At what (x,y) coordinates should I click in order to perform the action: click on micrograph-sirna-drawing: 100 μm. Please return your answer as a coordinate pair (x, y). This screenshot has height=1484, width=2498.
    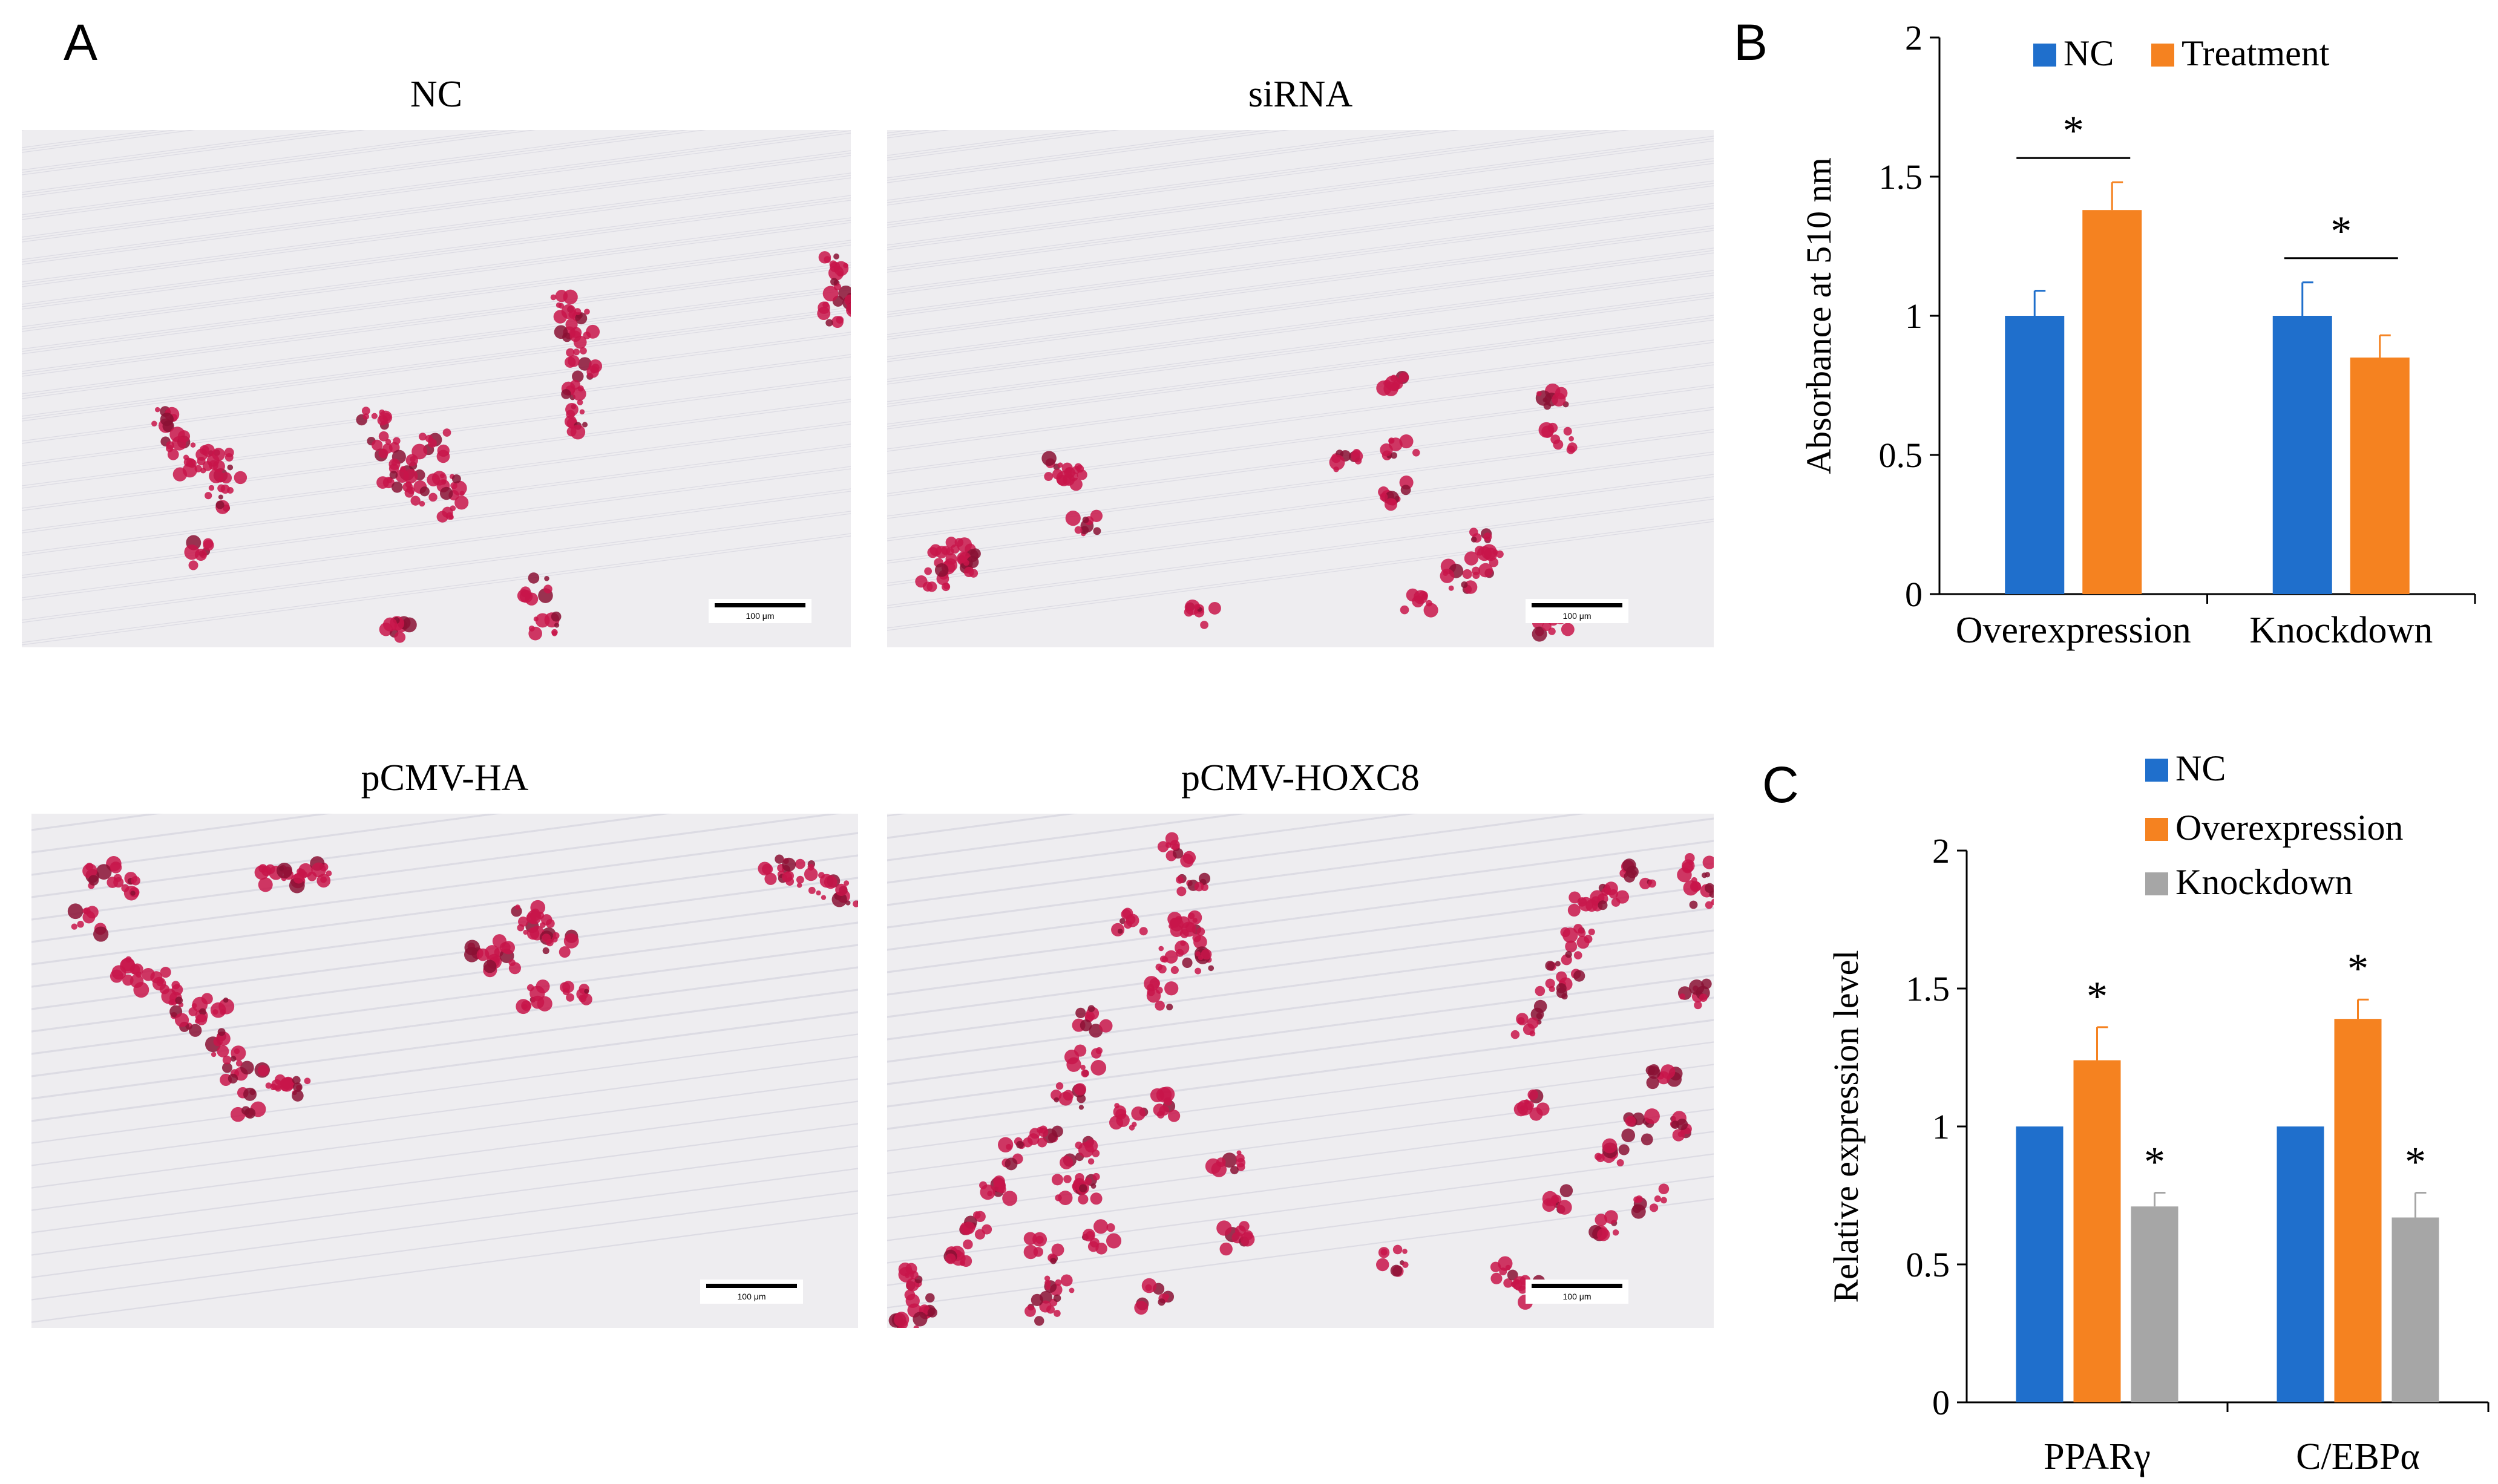
    Looking at the image, I should click on (1300, 386).